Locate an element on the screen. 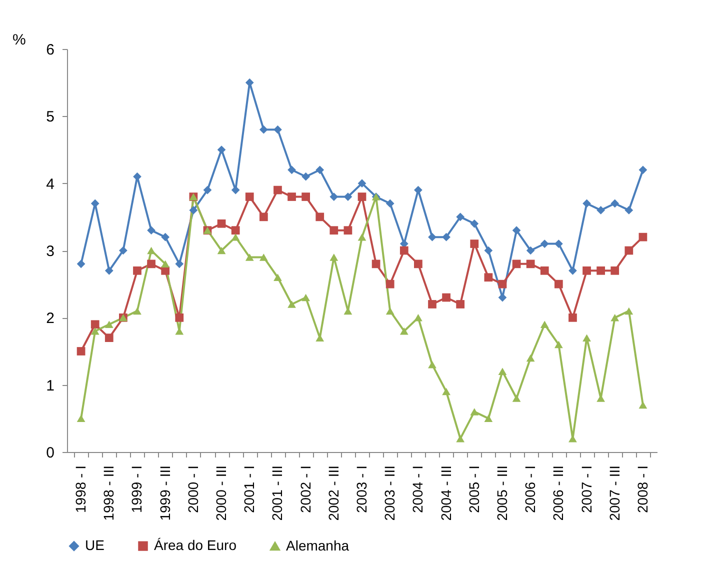 The image size is (704, 586). legend-label: Alemanha is located at coordinates (318, 545).